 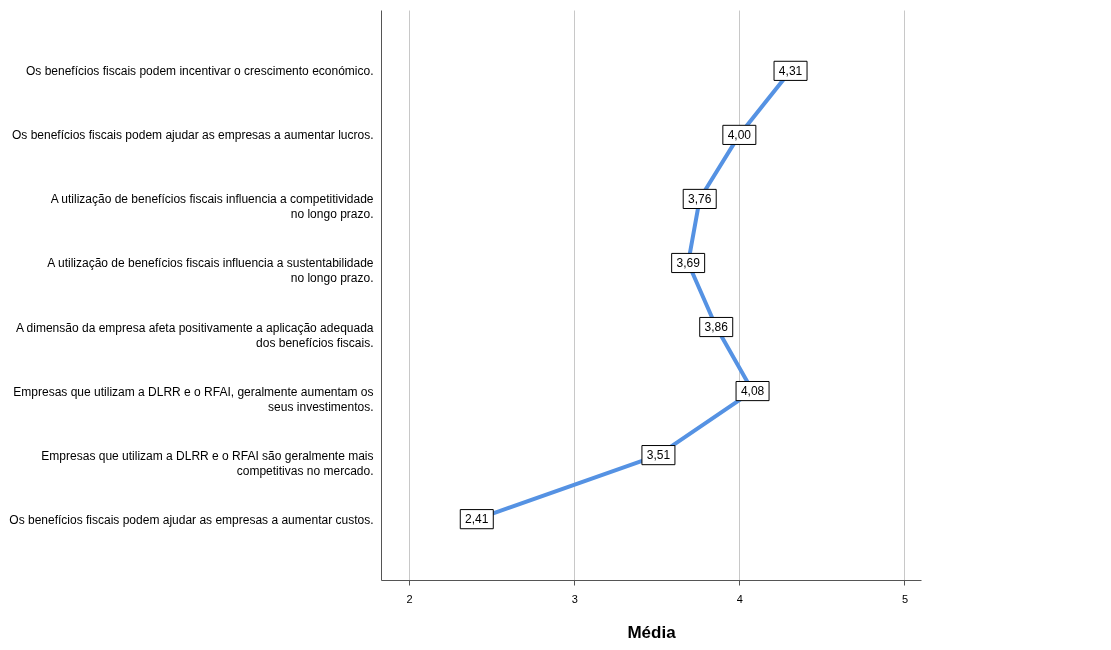 What do you see at coordinates (191, 519) in the screenshot?
I see `y-tick-label: Os benefícios fiscais podem ajudar as empresas a aumentar custos.` at bounding box center [191, 519].